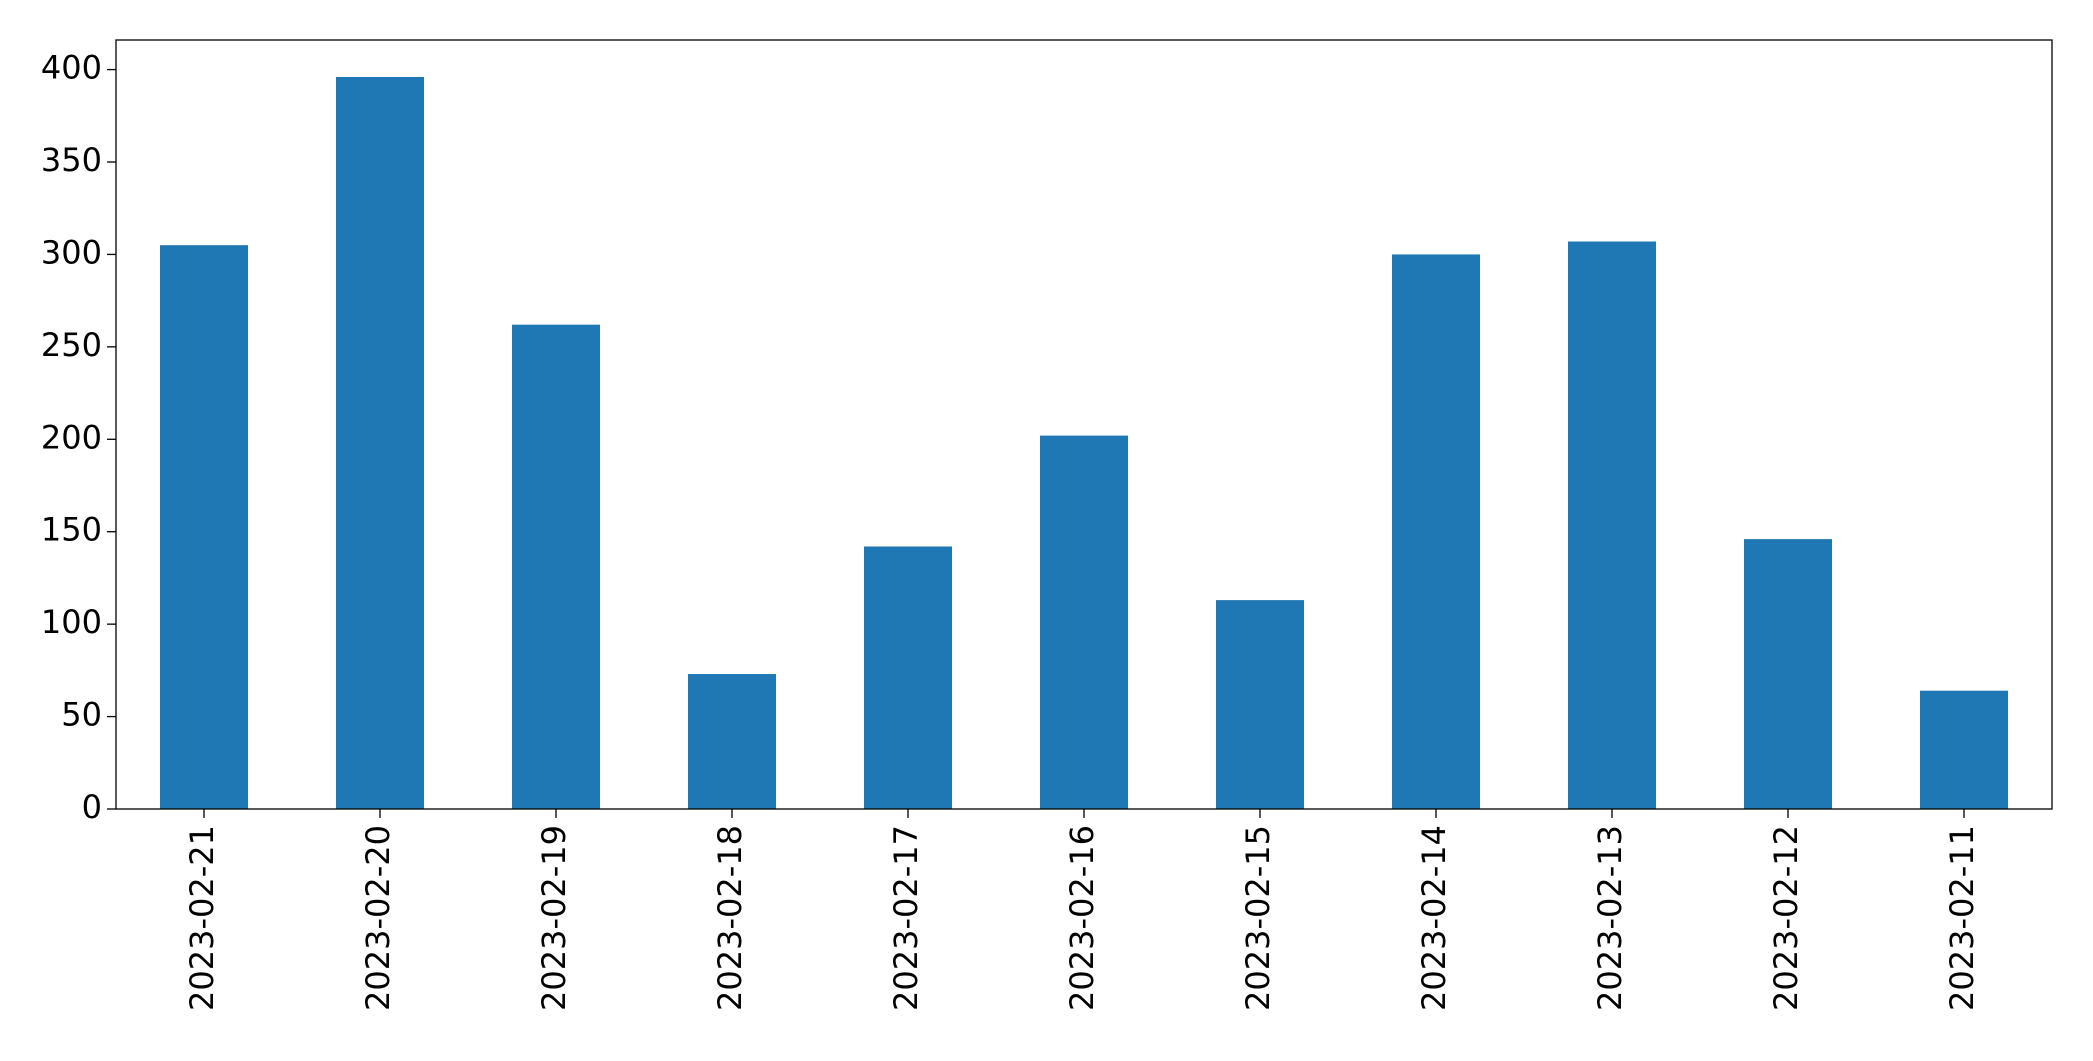  What do you see at coordinates (71, 345) in the screenshot?
I see `y-tick-label: 250` at bounding box center [71, 345].